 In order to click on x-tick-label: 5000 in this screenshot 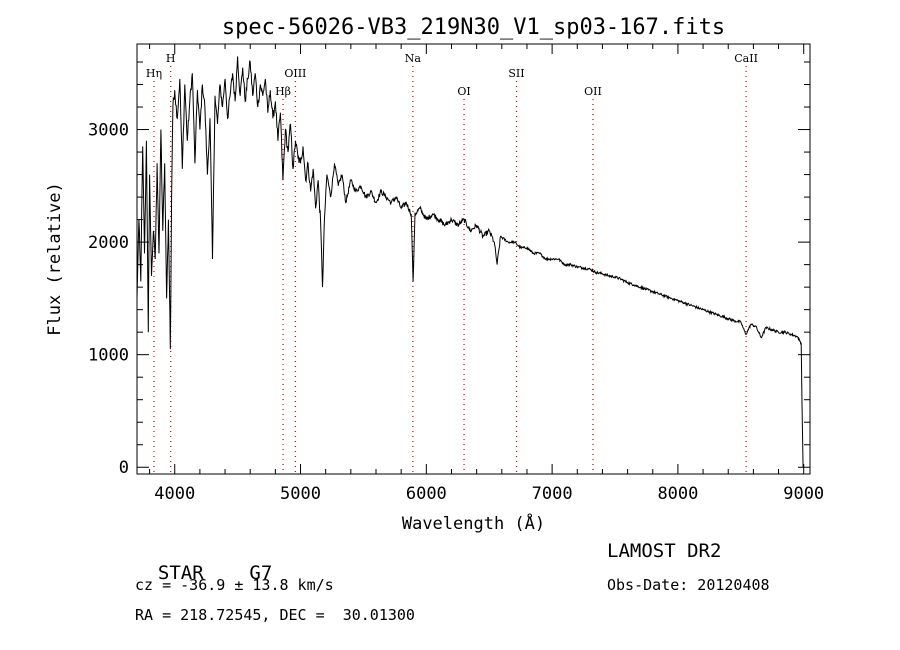, I will do `click(300, 494)`.